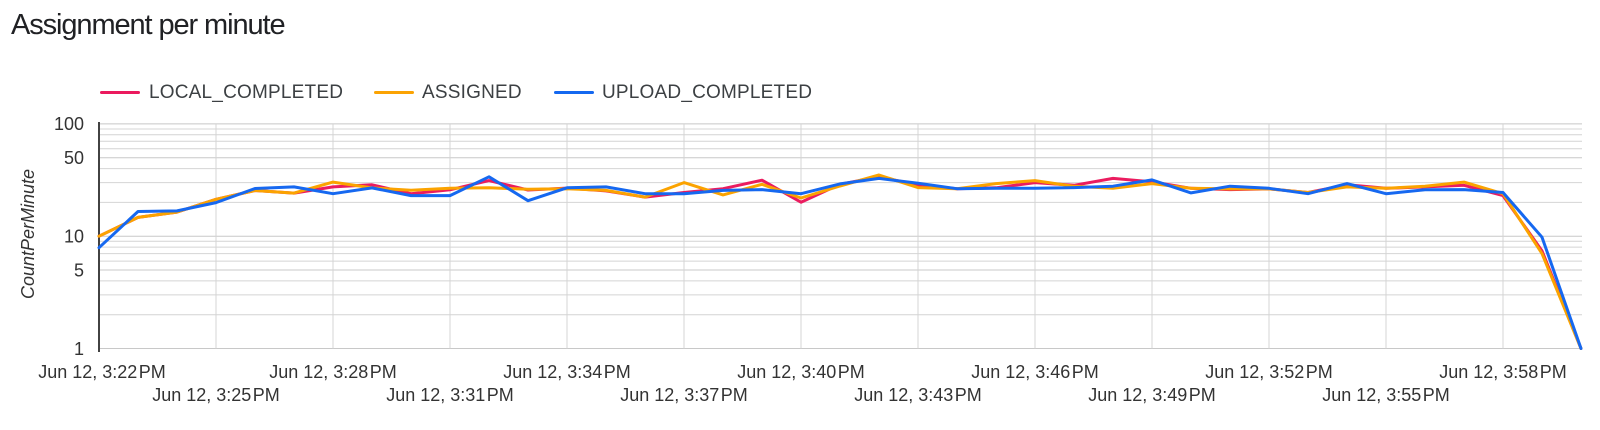 The height and width of the screenshot is (430, 1600). Describe the element at coordinates (102, 372) in the screenshot. I see `svg-text: Jun 12, 3:22 PM` at that location.